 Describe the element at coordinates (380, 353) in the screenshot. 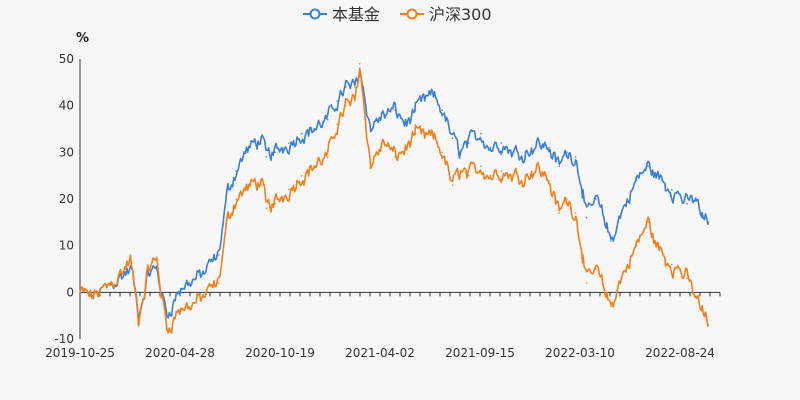

I see `x-tick-label: 2021-04-02` at that location.